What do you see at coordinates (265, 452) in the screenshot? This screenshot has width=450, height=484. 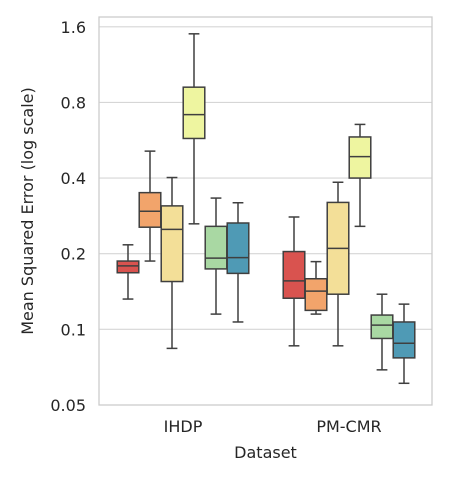 I see `x-axis-label: Dataset` at bounding box center [265, 452].